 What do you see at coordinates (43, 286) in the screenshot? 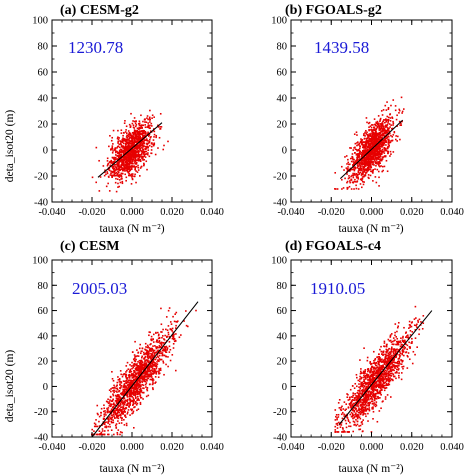
I see `y-tick-label: 80` at bounding box center [43, 286].